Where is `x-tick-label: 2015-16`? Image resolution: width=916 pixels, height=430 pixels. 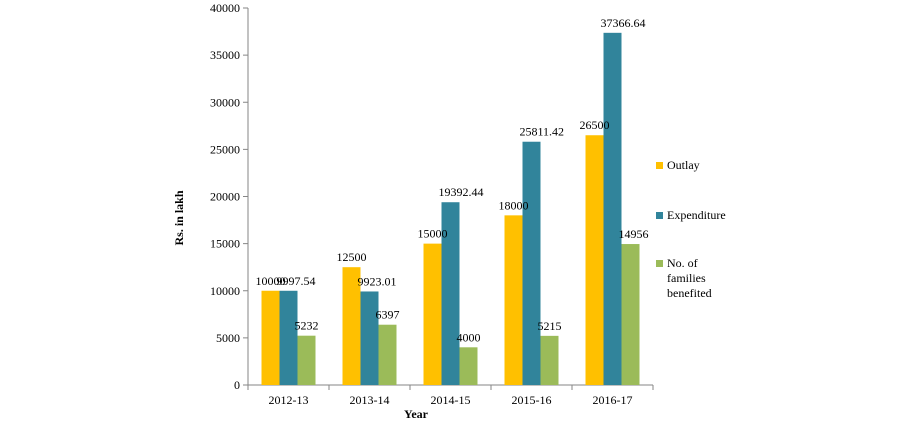 x-tick-label: 2015-16 is located at coordinates (532, 400).